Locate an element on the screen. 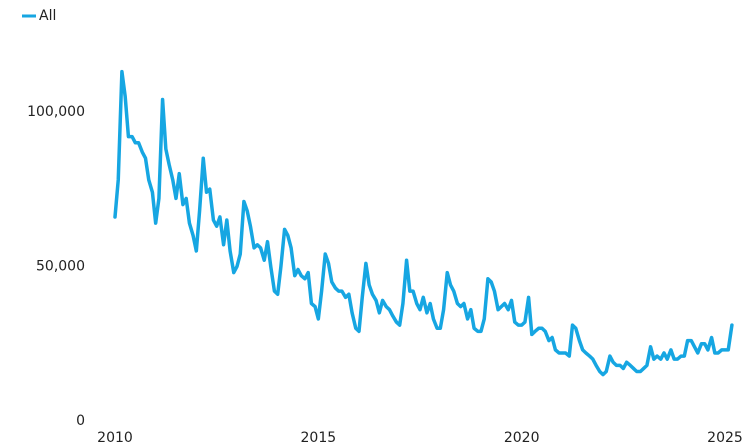  legend-label: All is located at coordinates (47, 16).